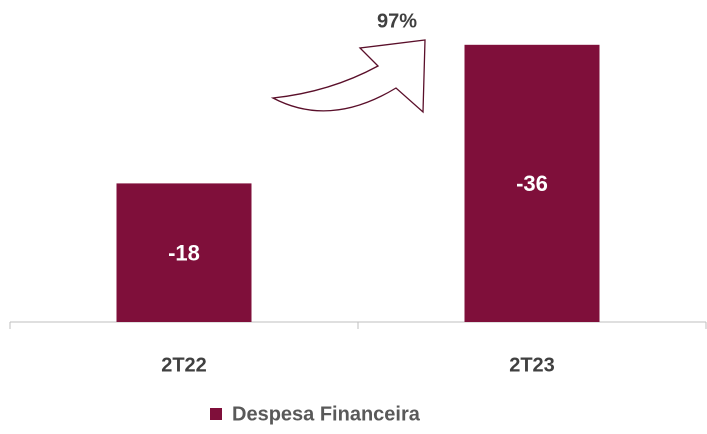 This screenshot has width=707, height=434. I want to click on x-tick-label: 2T23, so click(532, 365).